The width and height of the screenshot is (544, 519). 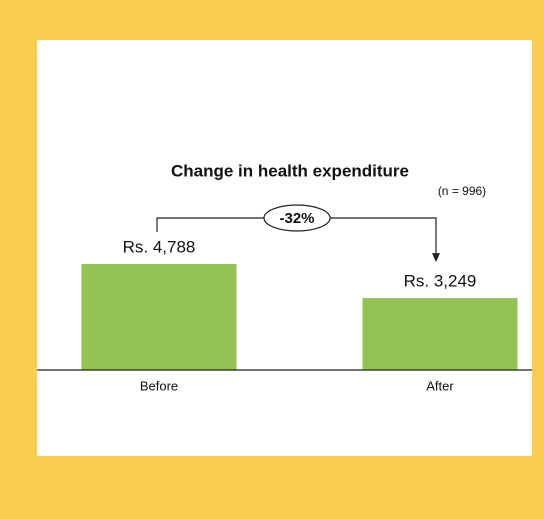 I want to click on change-badge, so click(x=297, y=218).